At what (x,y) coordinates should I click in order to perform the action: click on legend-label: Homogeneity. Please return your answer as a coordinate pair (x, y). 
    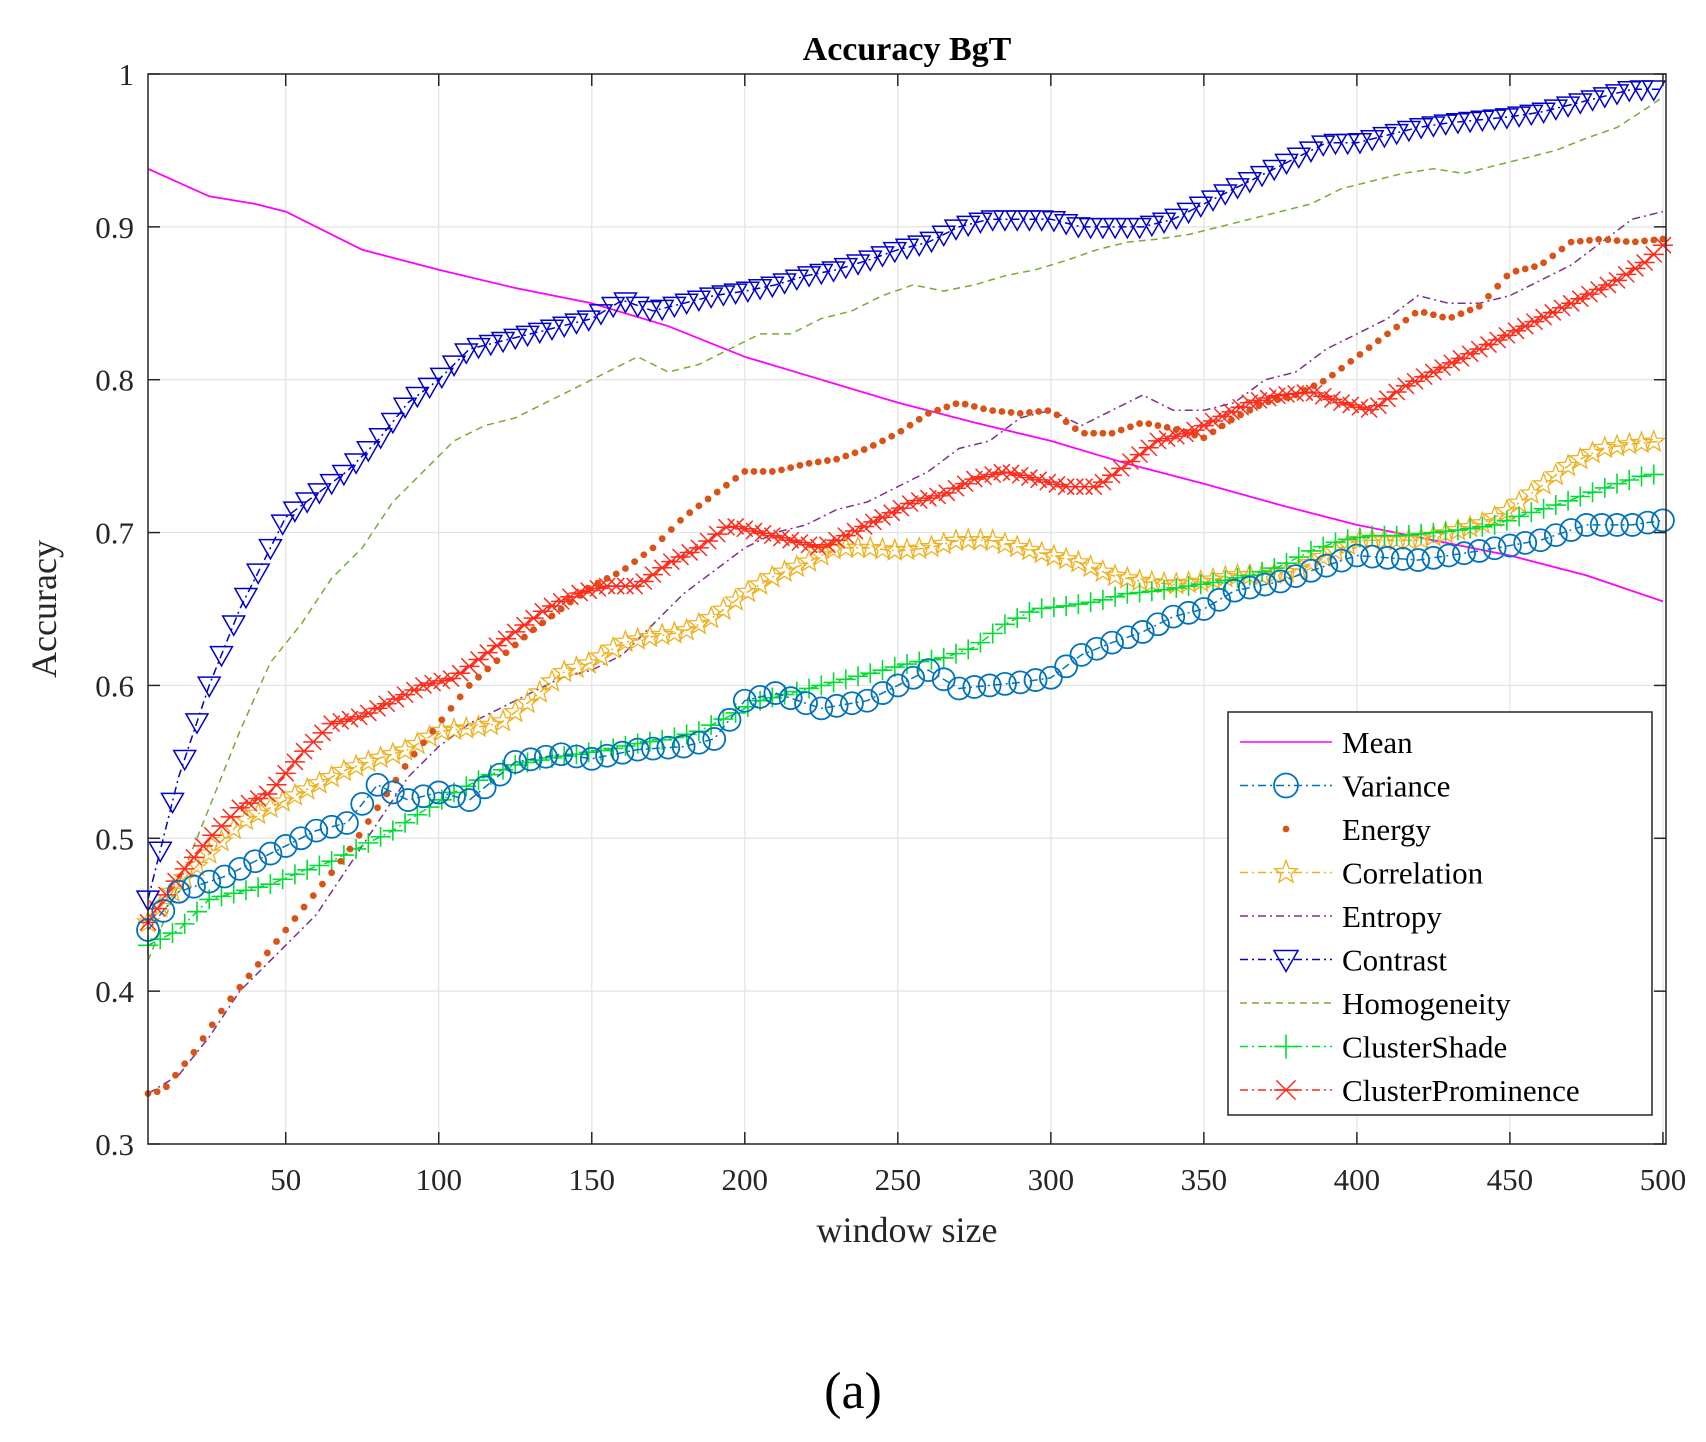
    Looking at the image, I should click on (1426, 1003).